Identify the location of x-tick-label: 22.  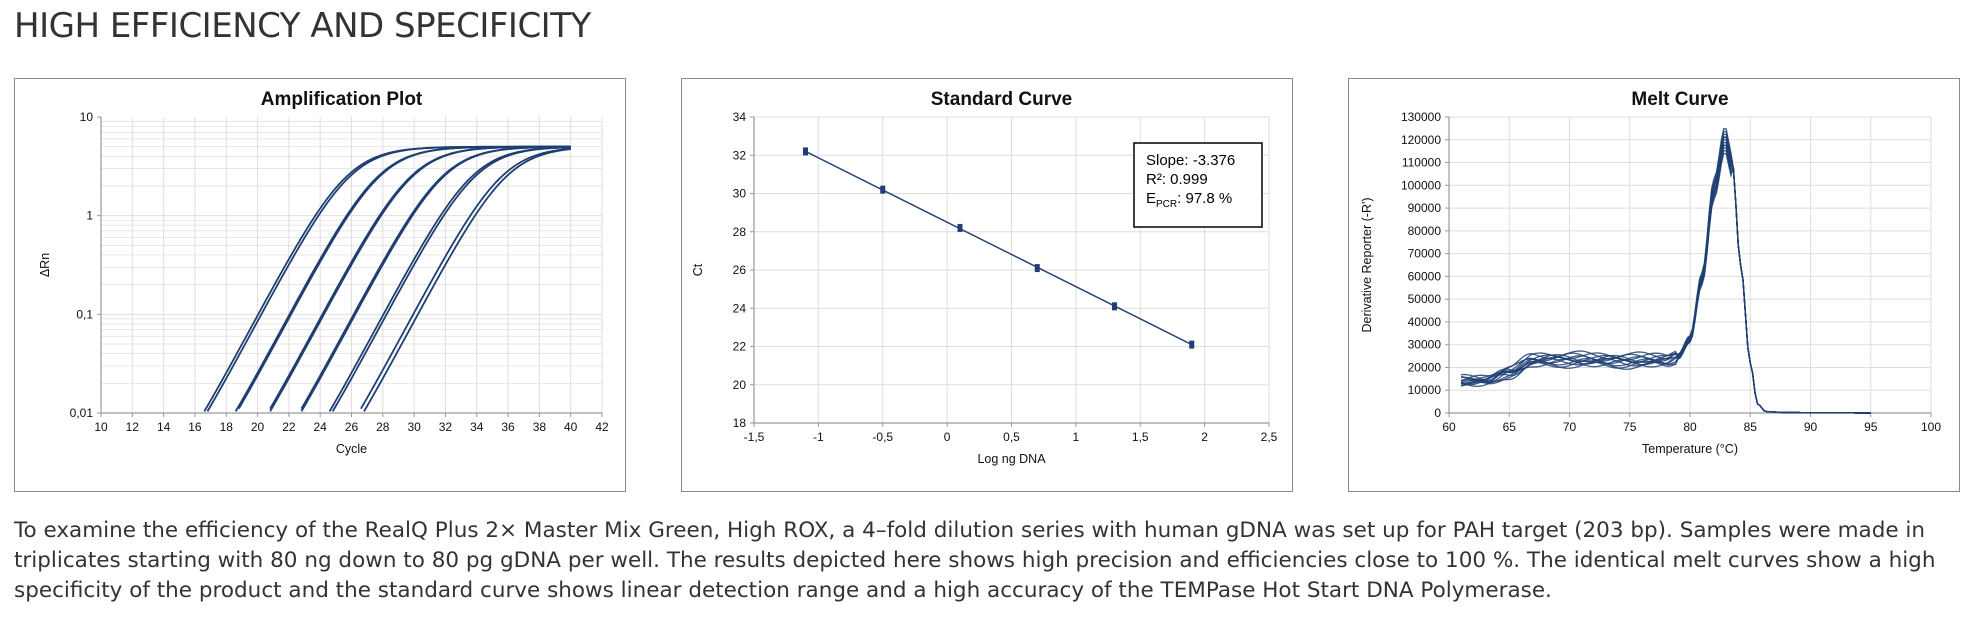
(289, 427).